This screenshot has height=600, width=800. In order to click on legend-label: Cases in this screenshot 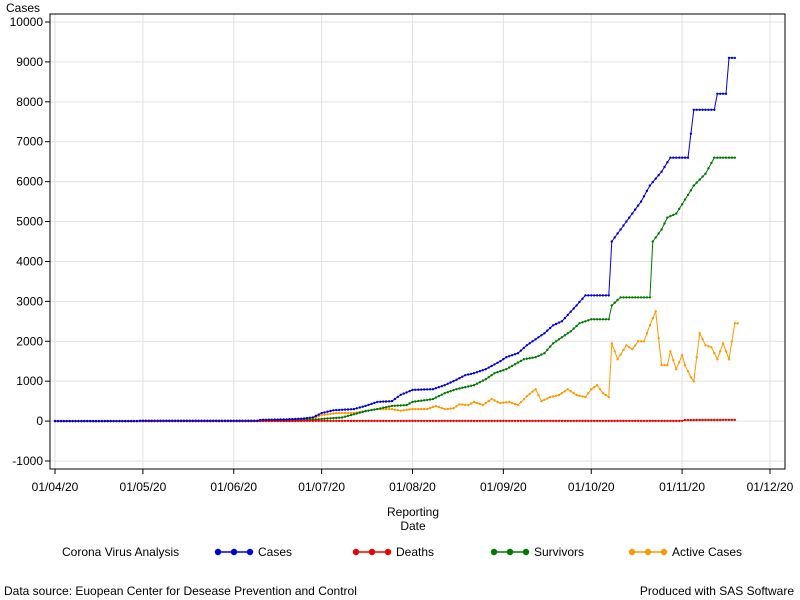, I will do `click(275, 552)`.